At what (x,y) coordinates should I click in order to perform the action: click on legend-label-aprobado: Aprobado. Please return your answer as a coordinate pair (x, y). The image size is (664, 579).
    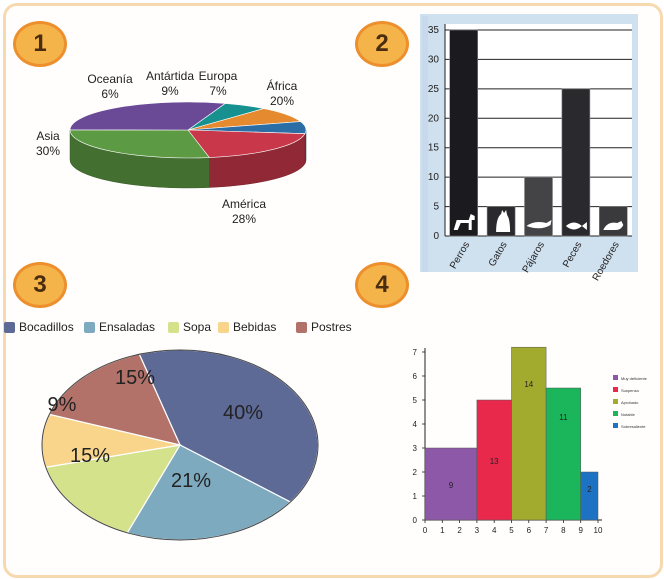
    Looking at the image, I should click on (630, 402).